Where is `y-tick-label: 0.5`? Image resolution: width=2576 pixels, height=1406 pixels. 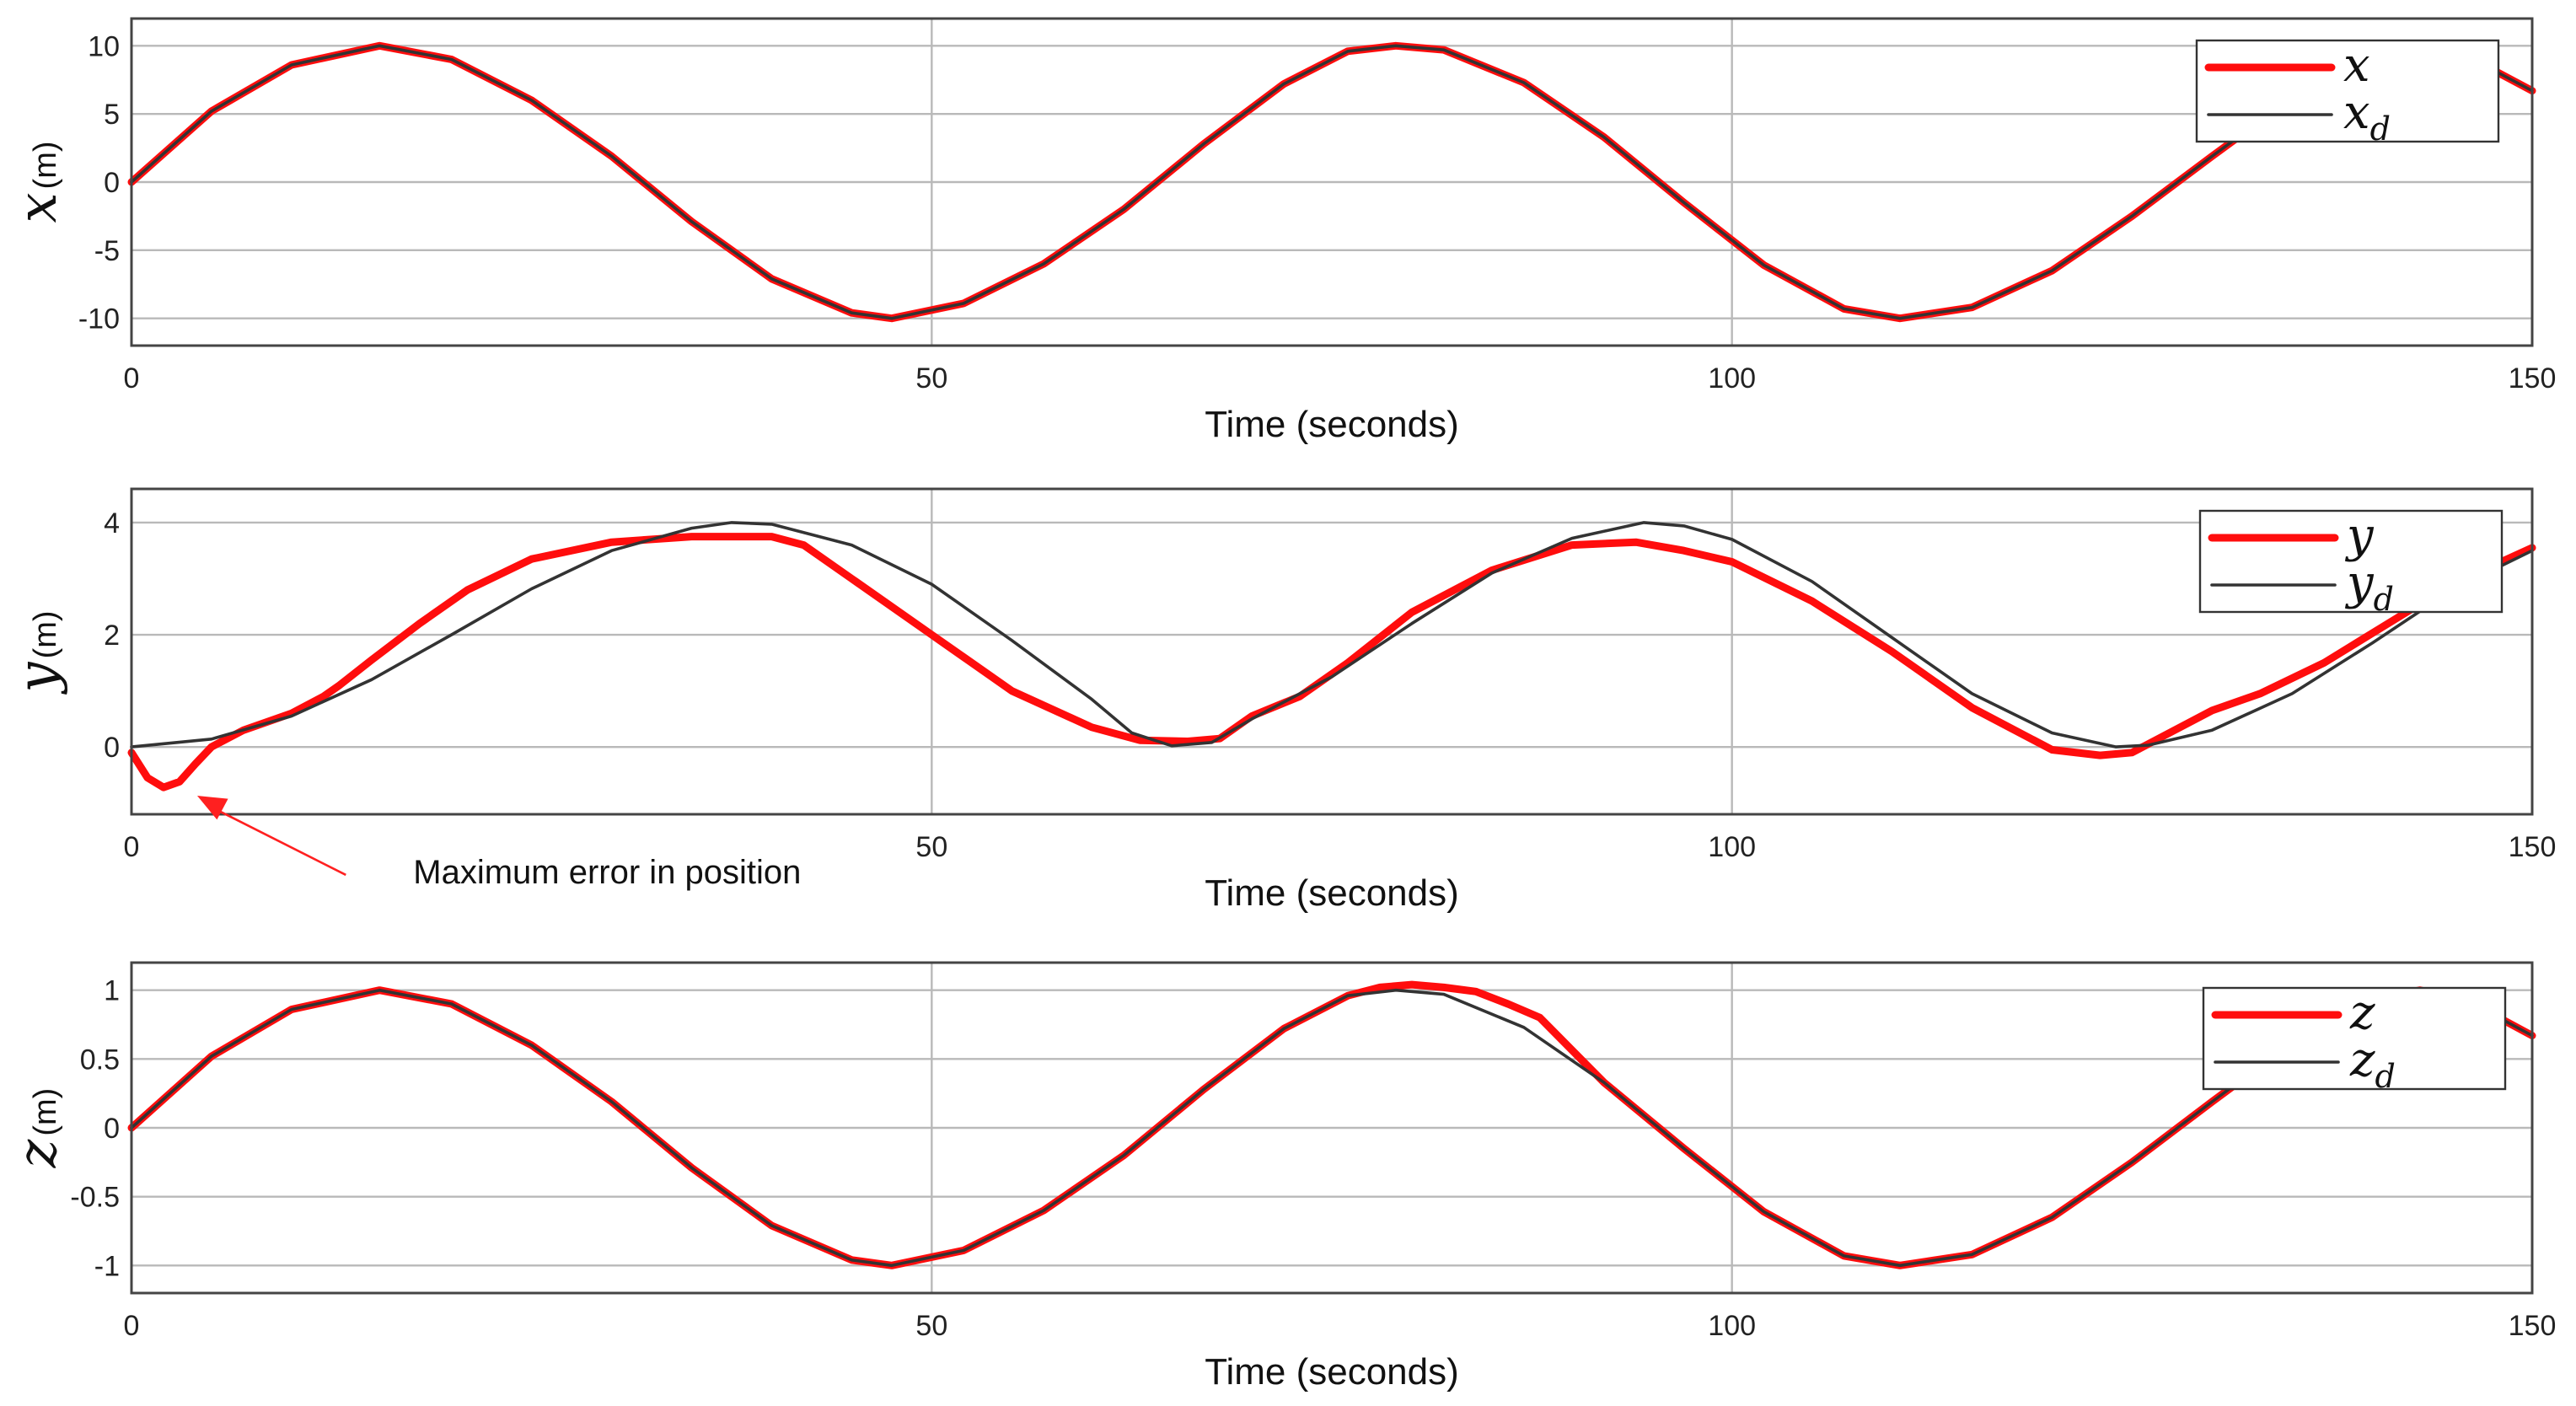 y-tick-label: 0.5 is located at coordinates (100, 1060).